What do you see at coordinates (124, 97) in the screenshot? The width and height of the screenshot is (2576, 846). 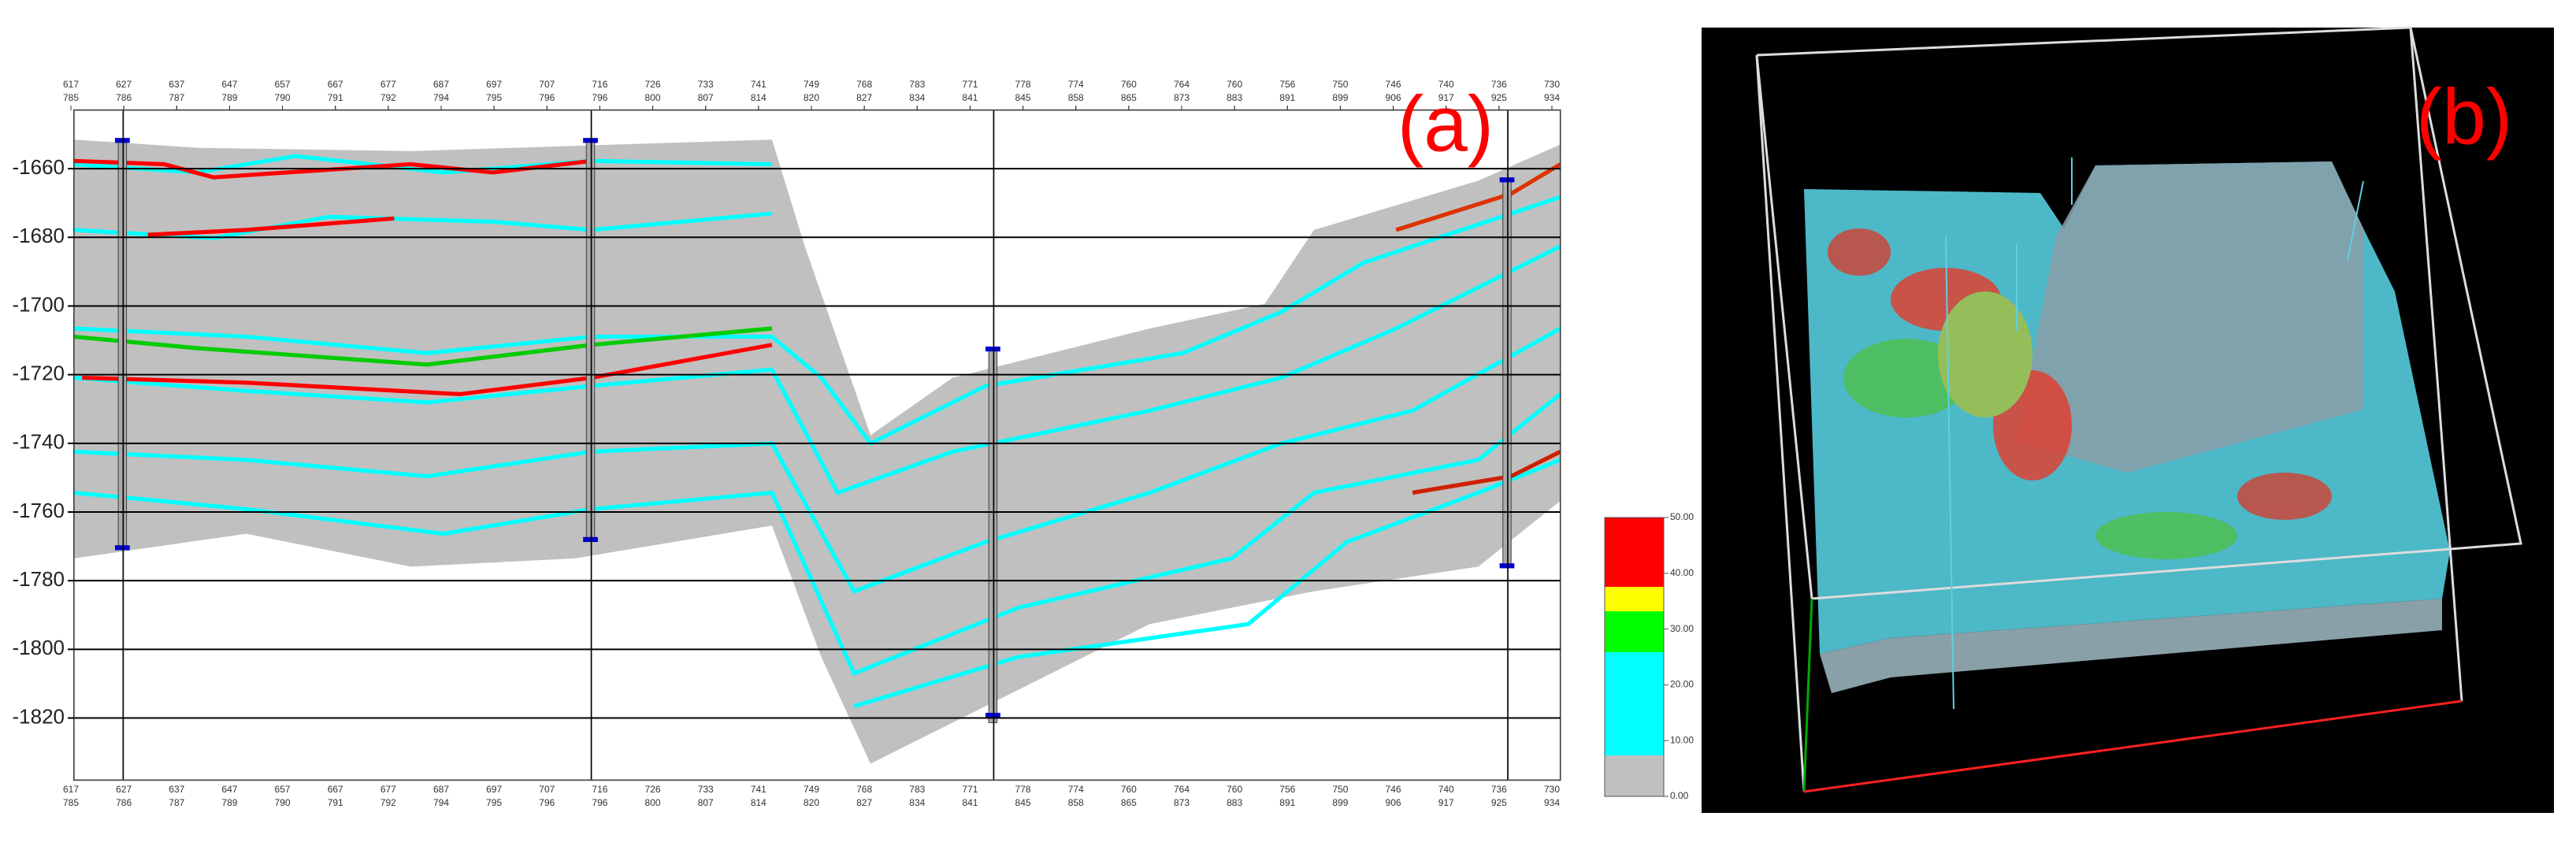 I see `trace-label: 786` at bounding box center [124, 97].